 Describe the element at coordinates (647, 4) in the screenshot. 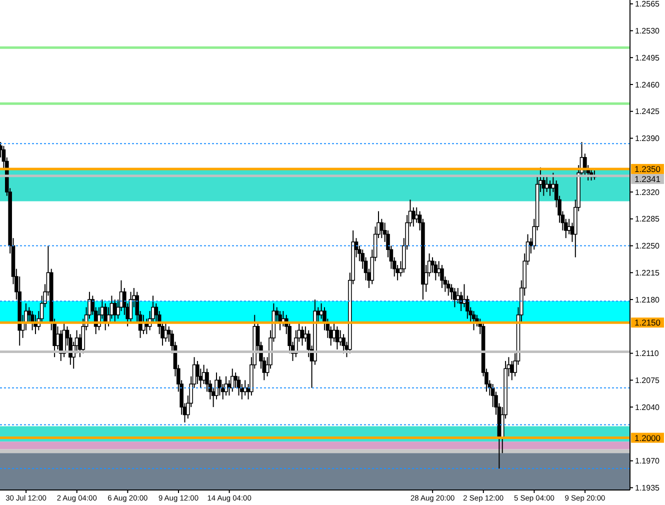

I see `y-tick-label: 1.2565` at that location.